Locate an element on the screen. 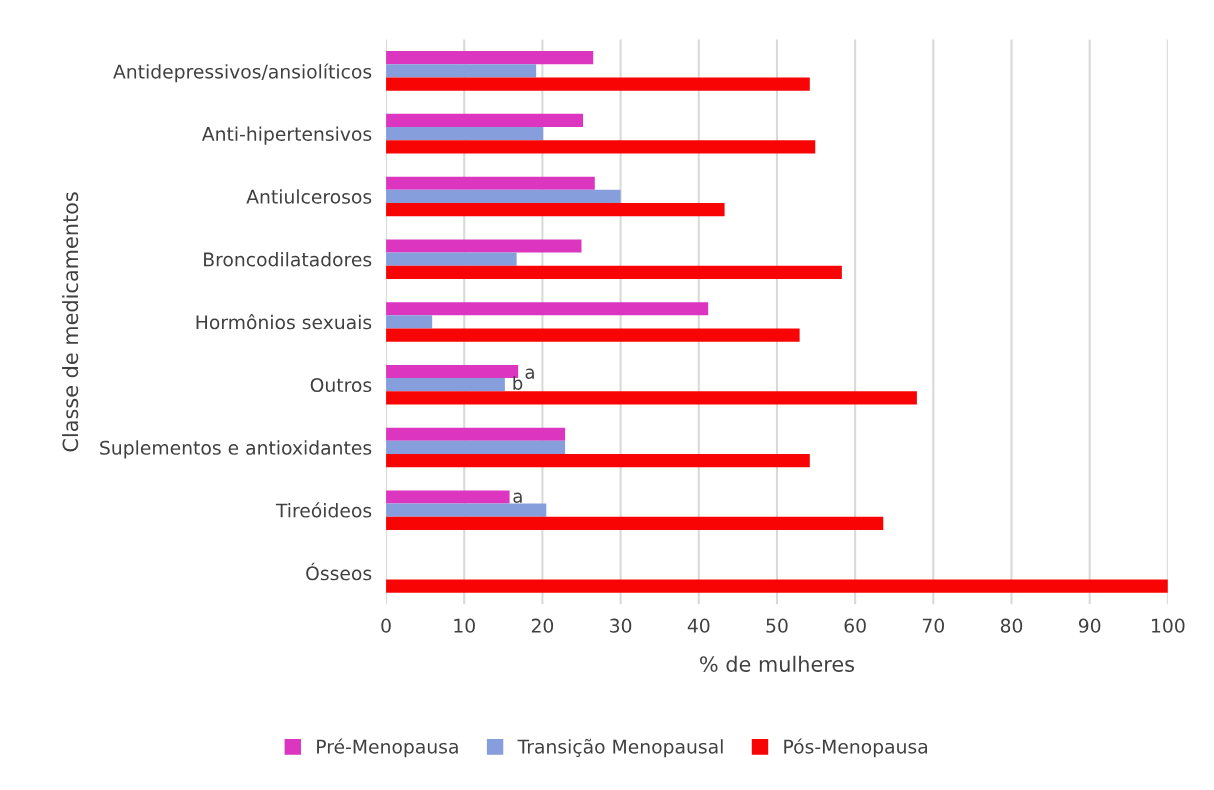 The height and width of the screenshot is (790, 1214). y-tick-label: Ósseos is located at coordinates (339, 571).